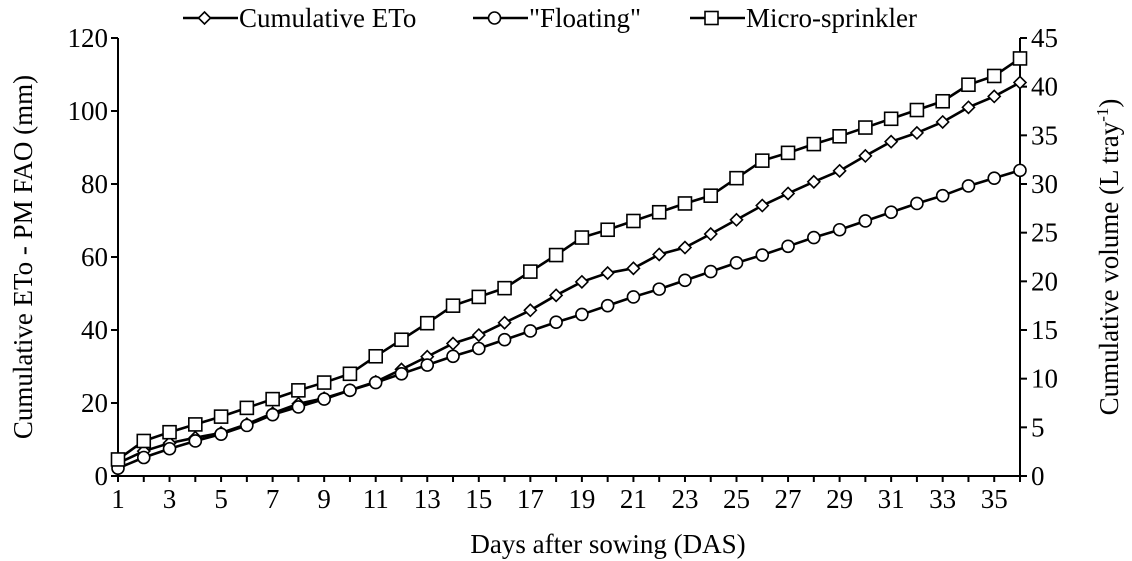  Describe the element at coordinates (204, 18) in the screenshot. I see `legend-marker-diamond` at that location.